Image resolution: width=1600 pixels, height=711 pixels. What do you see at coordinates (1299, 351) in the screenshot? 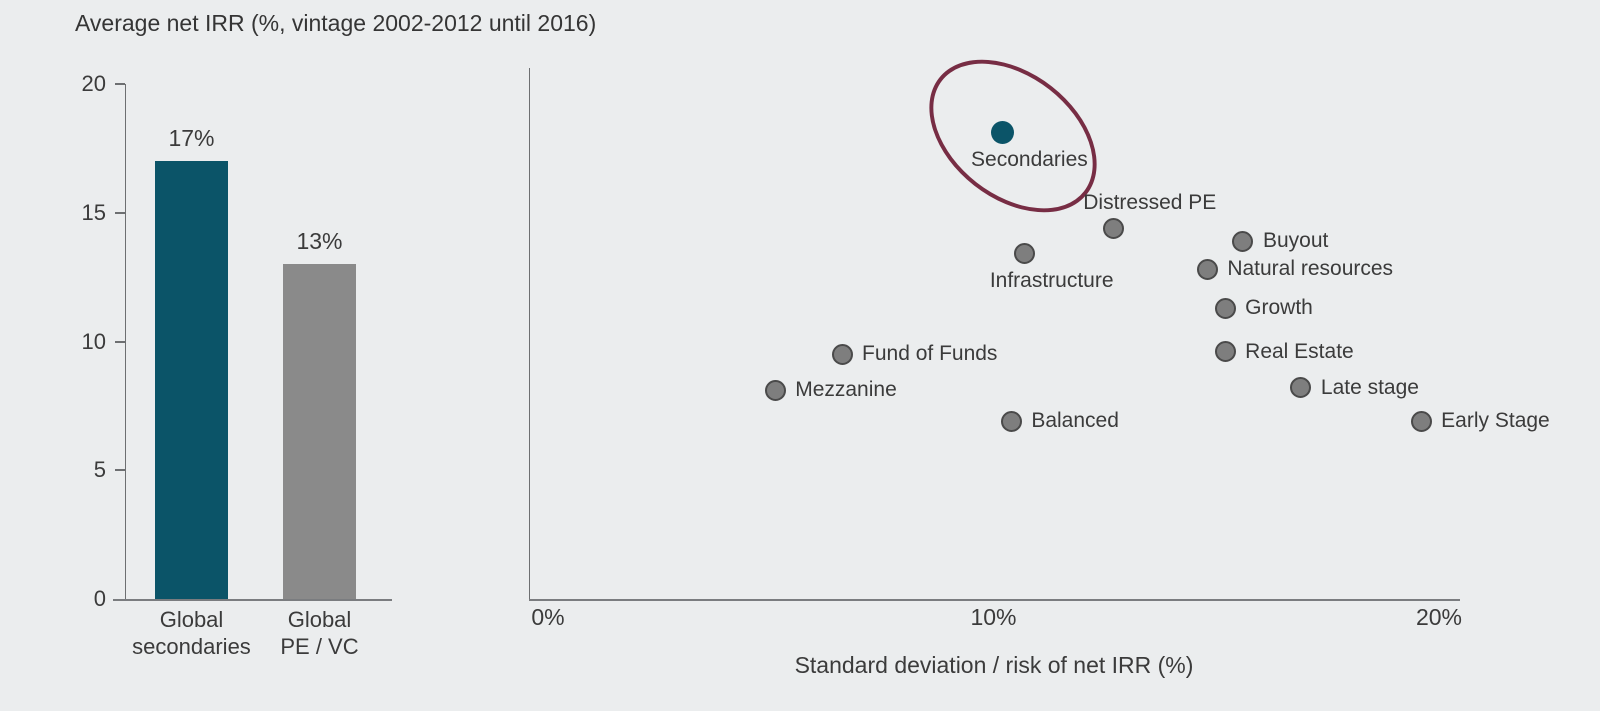
I see `point-label-real-estate: Real Estate` at bounding box center [1299, 351].